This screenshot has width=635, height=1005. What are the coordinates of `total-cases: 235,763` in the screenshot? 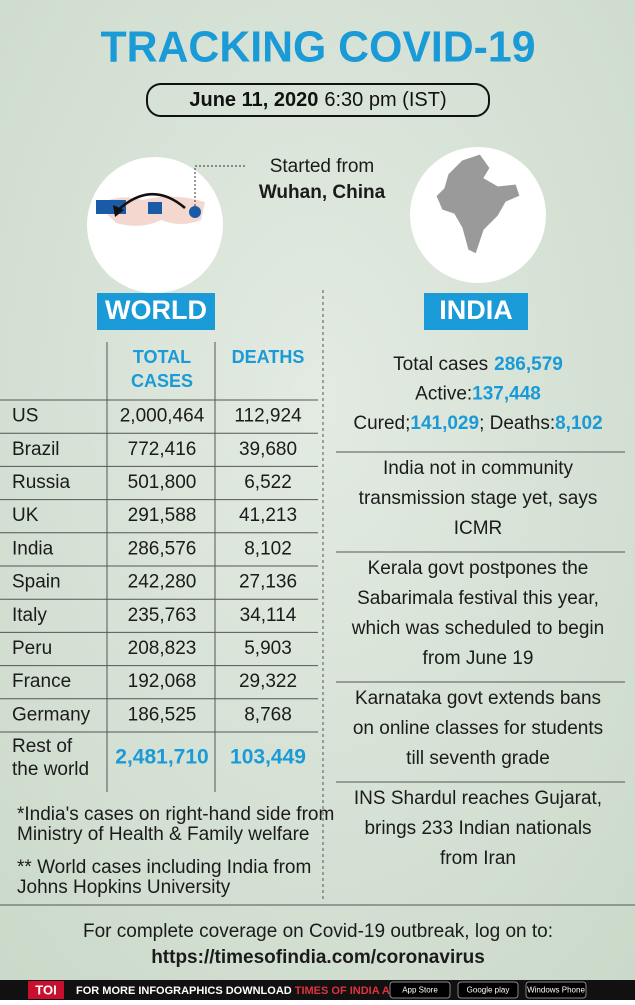 It's located at (162, 615).